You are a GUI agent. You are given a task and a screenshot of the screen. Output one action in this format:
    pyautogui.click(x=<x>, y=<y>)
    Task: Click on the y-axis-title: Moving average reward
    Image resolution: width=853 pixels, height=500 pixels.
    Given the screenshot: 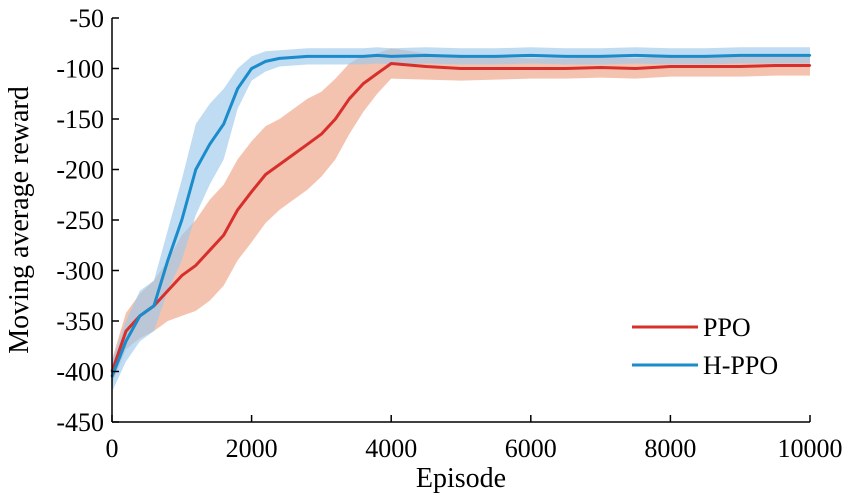 What is the action you would take?
    pyautogui.click(x=19, y=219)
    